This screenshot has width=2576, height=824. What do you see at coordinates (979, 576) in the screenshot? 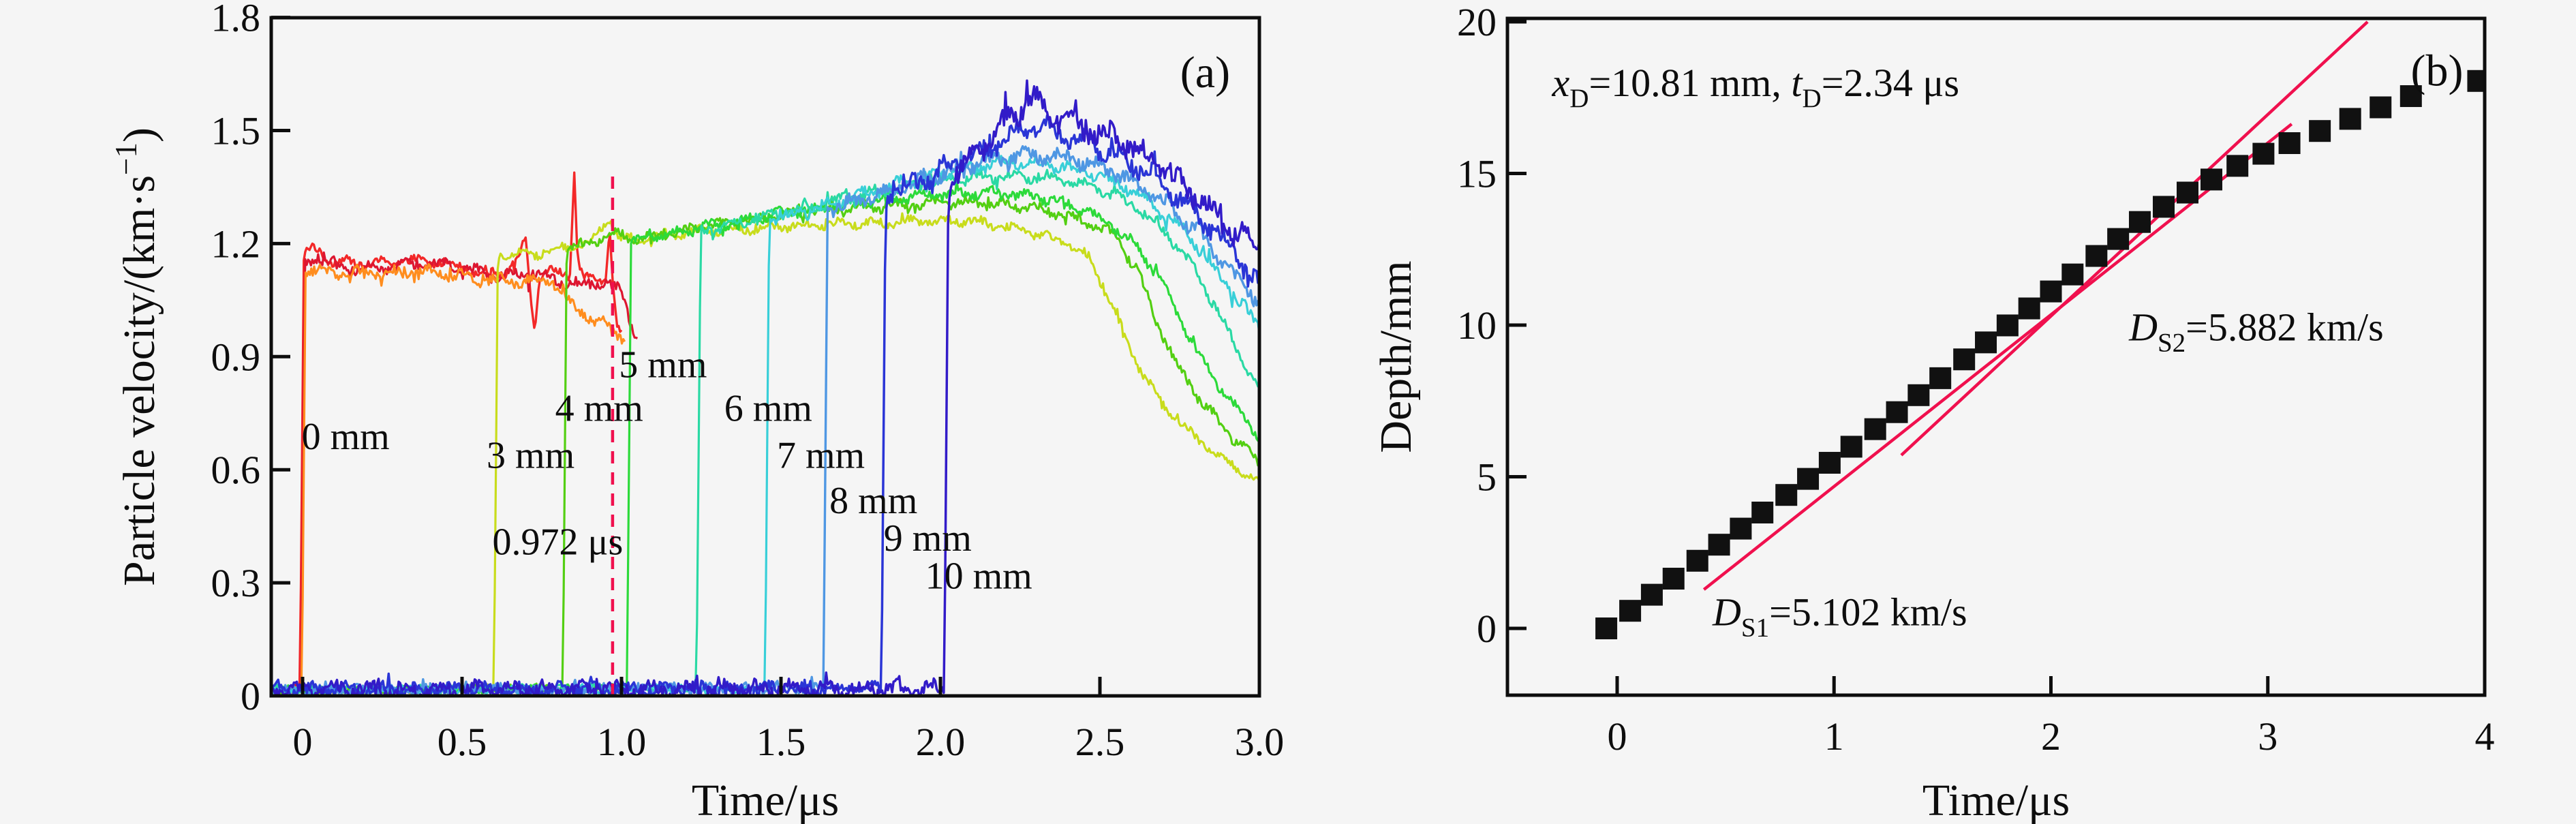
I see `curve-label-10-mm: 10 mm` at bounding box center [979, 576].